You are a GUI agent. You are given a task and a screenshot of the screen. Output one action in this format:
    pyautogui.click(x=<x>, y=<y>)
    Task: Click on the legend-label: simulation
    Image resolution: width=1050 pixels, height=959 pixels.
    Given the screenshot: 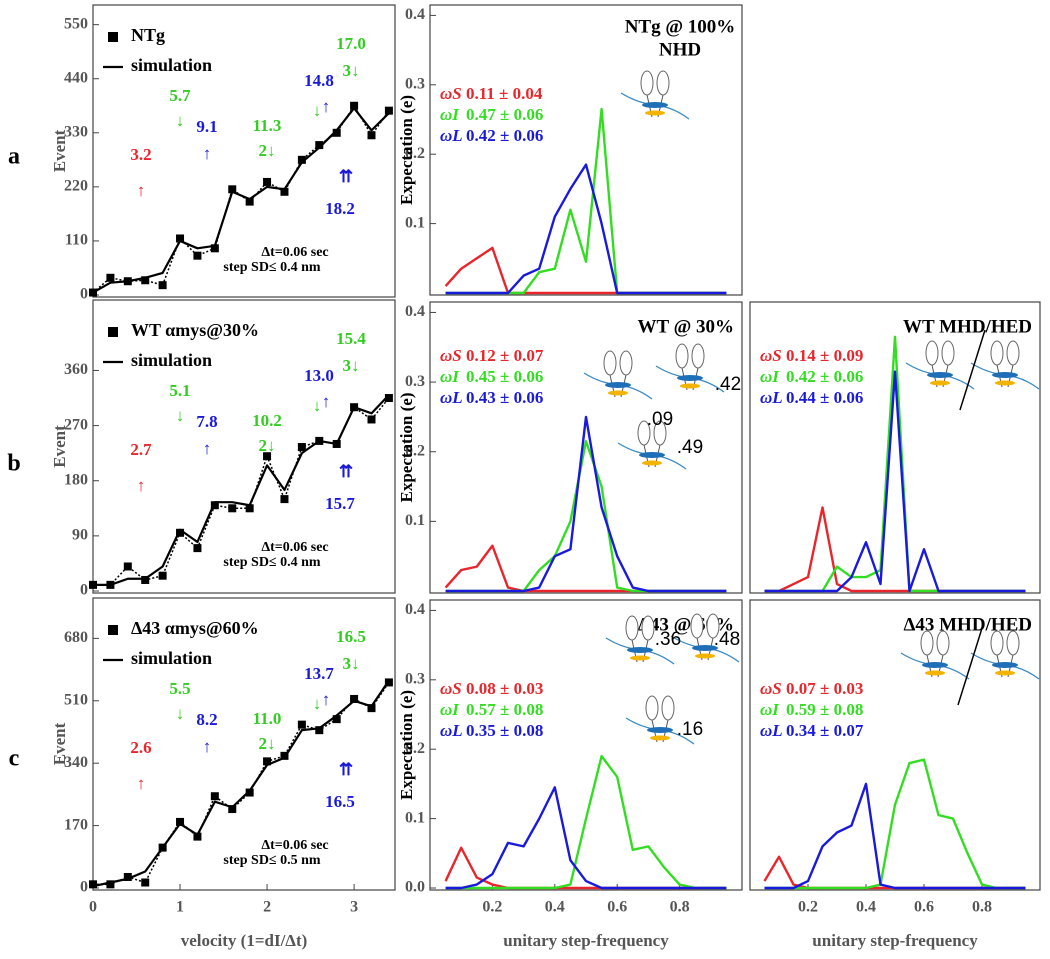 What is the action you would take?
    pyautogui.click(x=171, y=360)
    